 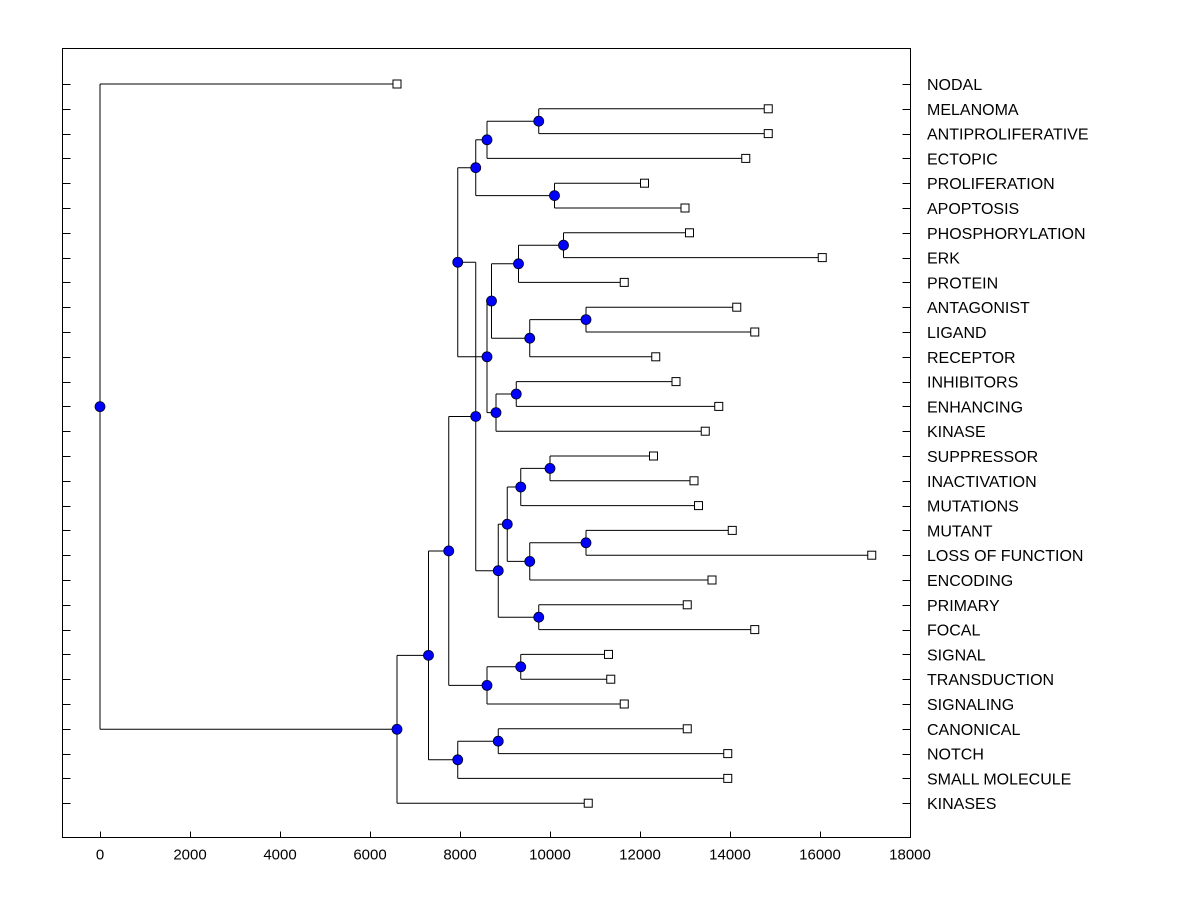 I want to click on leaf-label: LIGAND, so click(x=957, y=333).